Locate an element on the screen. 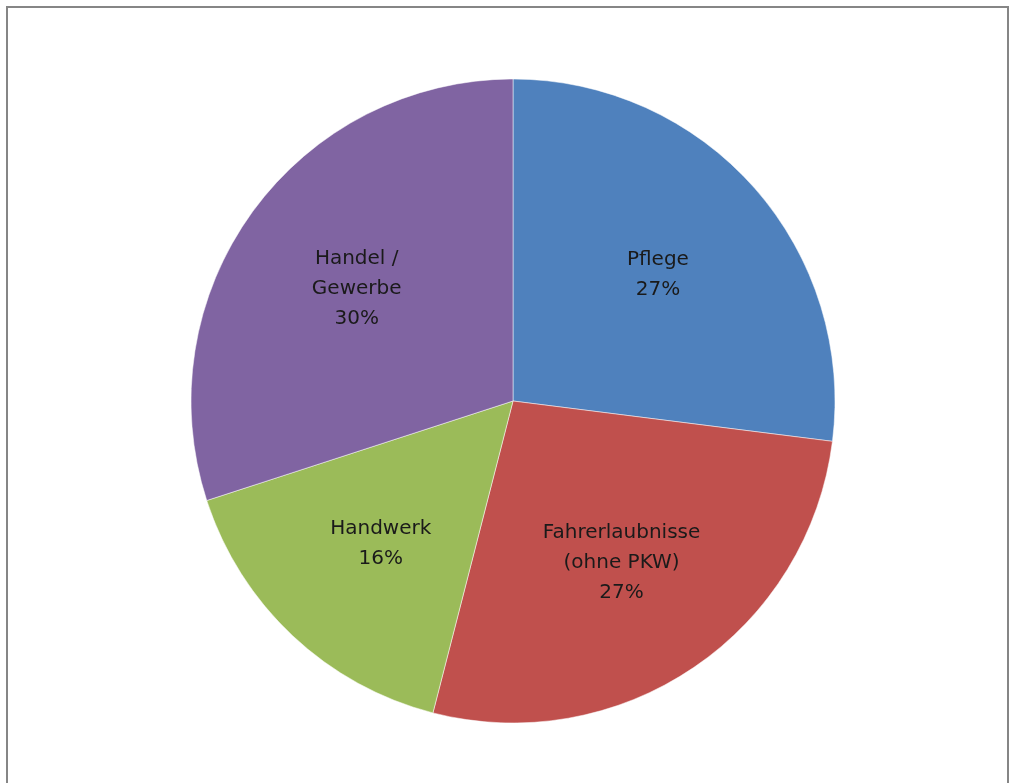 This screenshot has height=783, width=1010. slice-label: Handwerk is located at coordinates (381, 526).